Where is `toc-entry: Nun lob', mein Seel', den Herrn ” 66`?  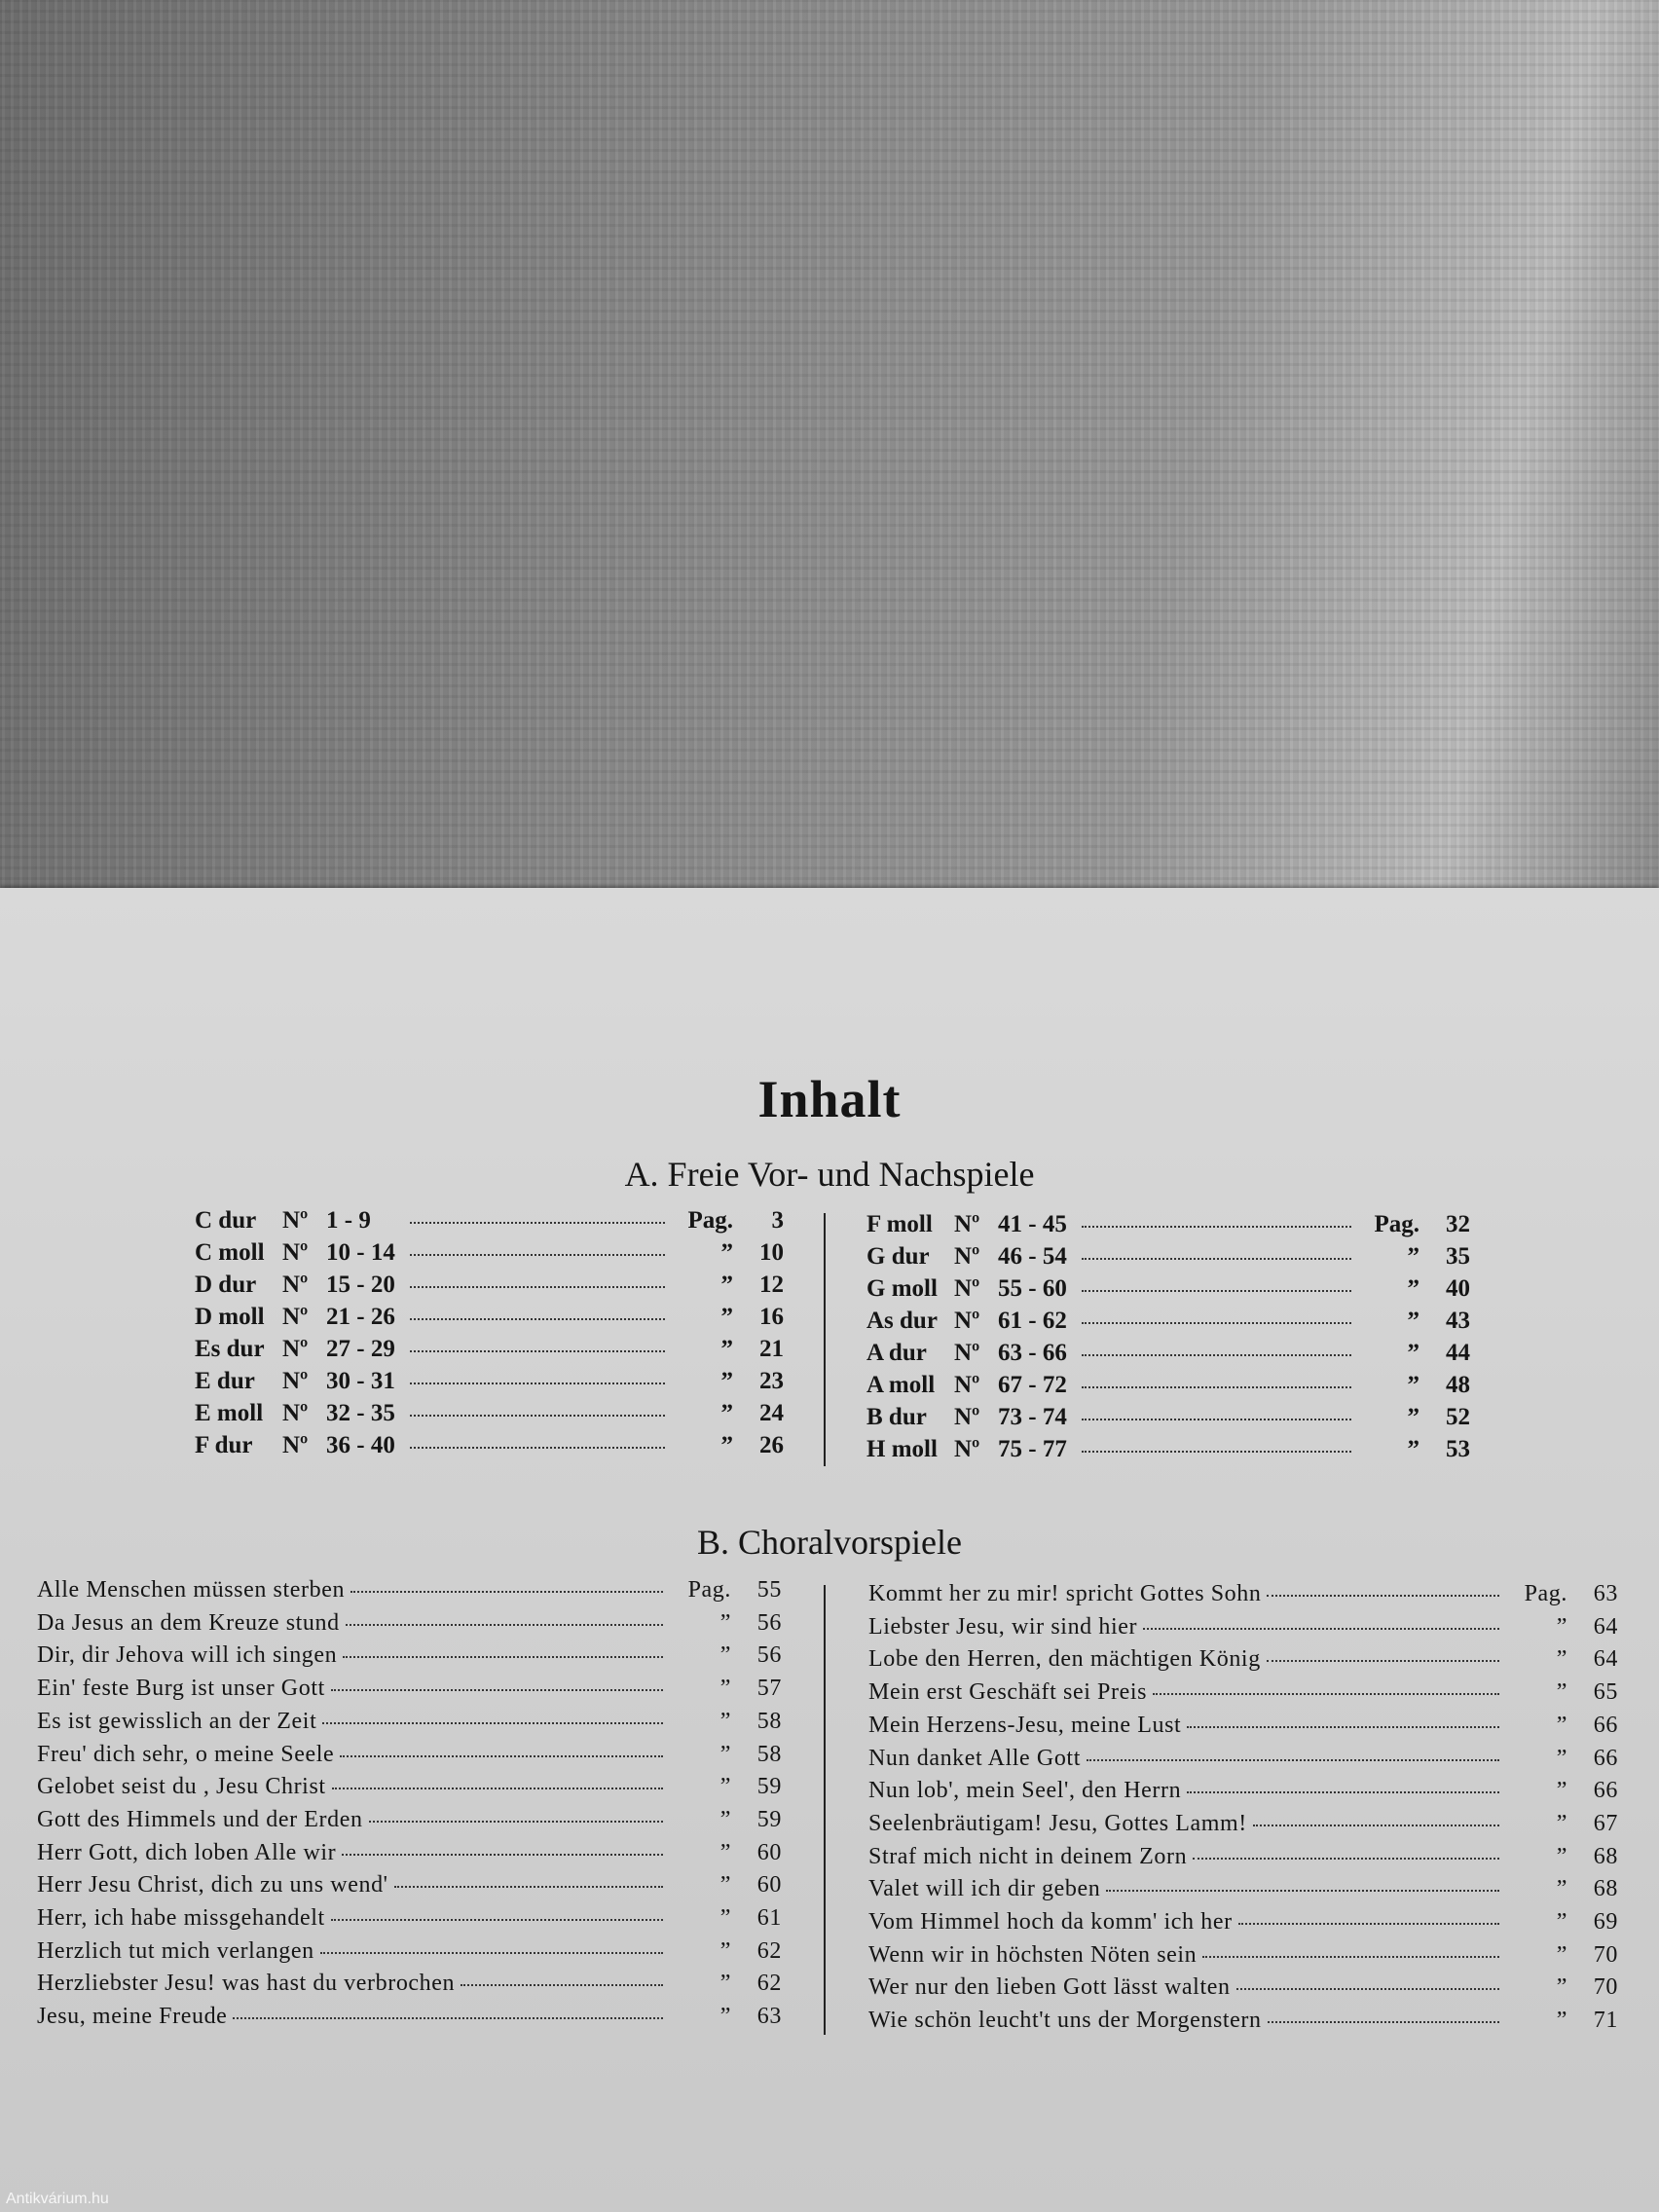
toc-entry: Nun lob', mein Seel', den Herrn ” 66 is located at coordinates (1243, 1794).